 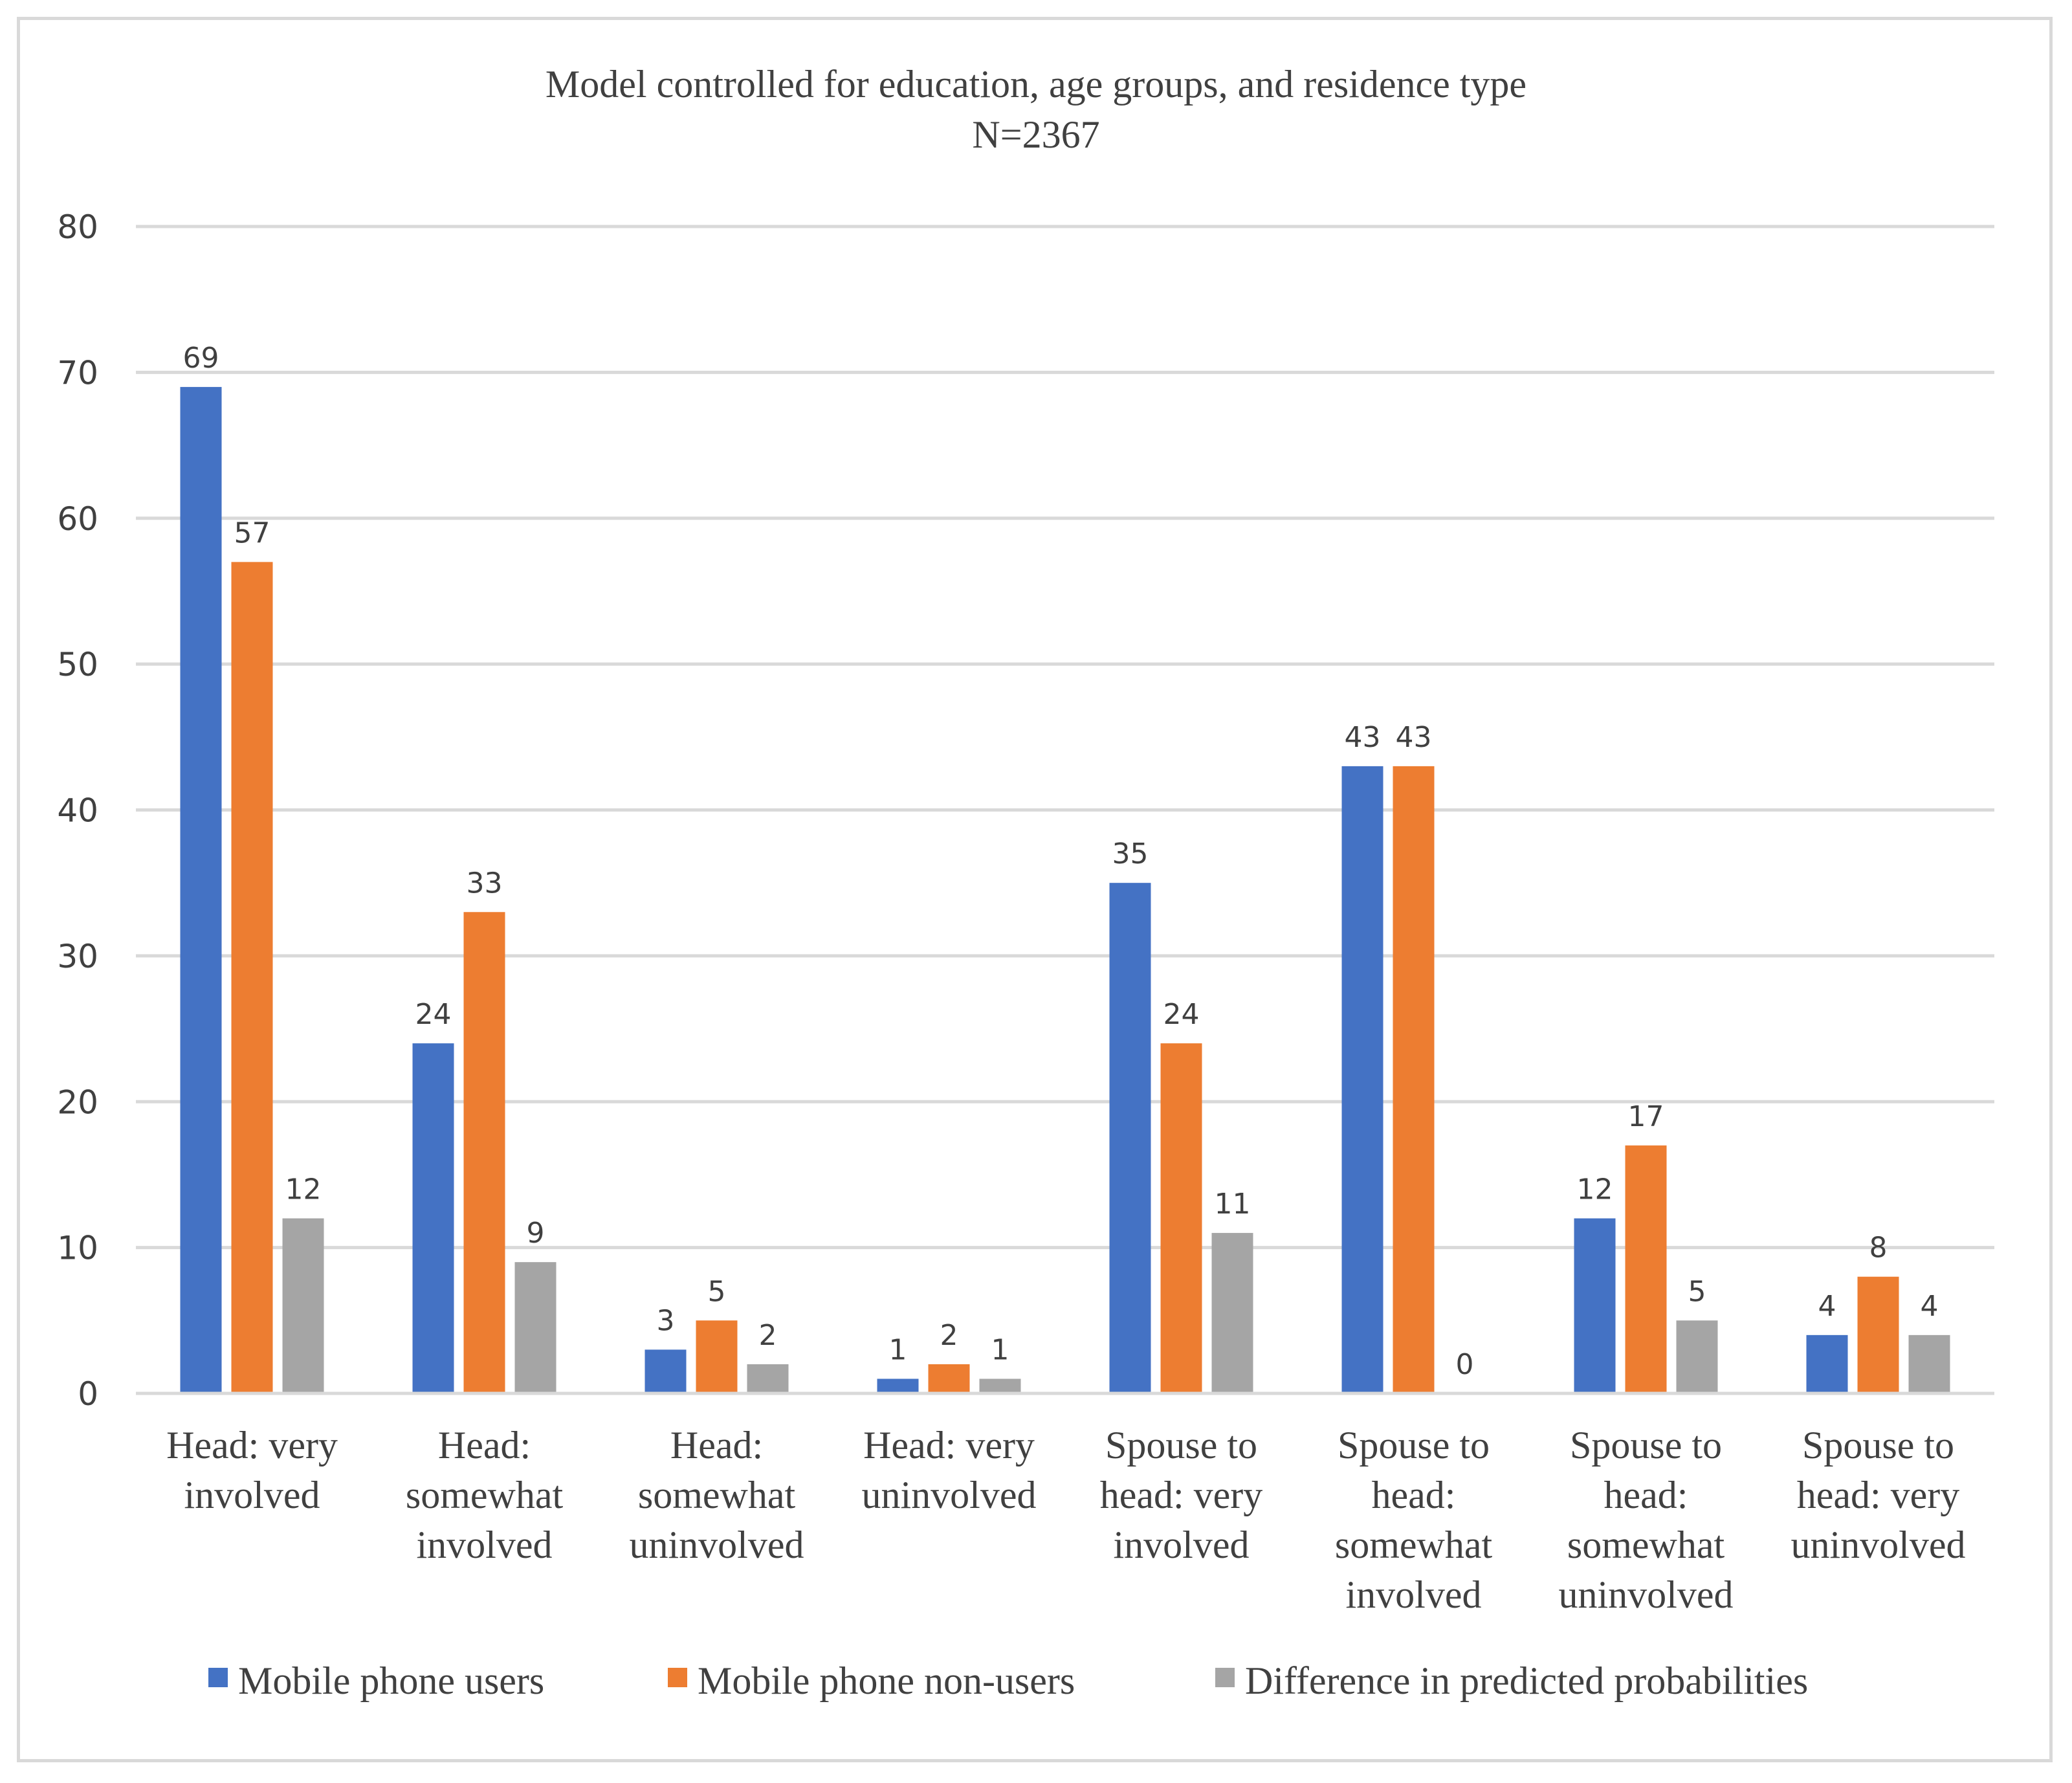 I want to click on y-tick-label: 60, so click(x=77, y=519).